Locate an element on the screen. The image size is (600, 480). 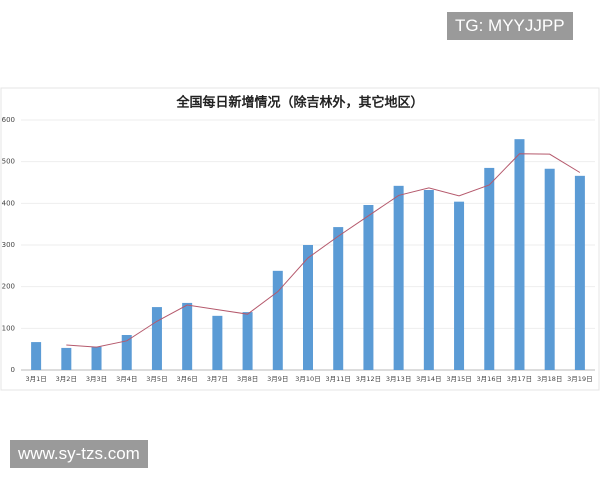
y-tick-label: 0 is located at coordinates (13, 370).